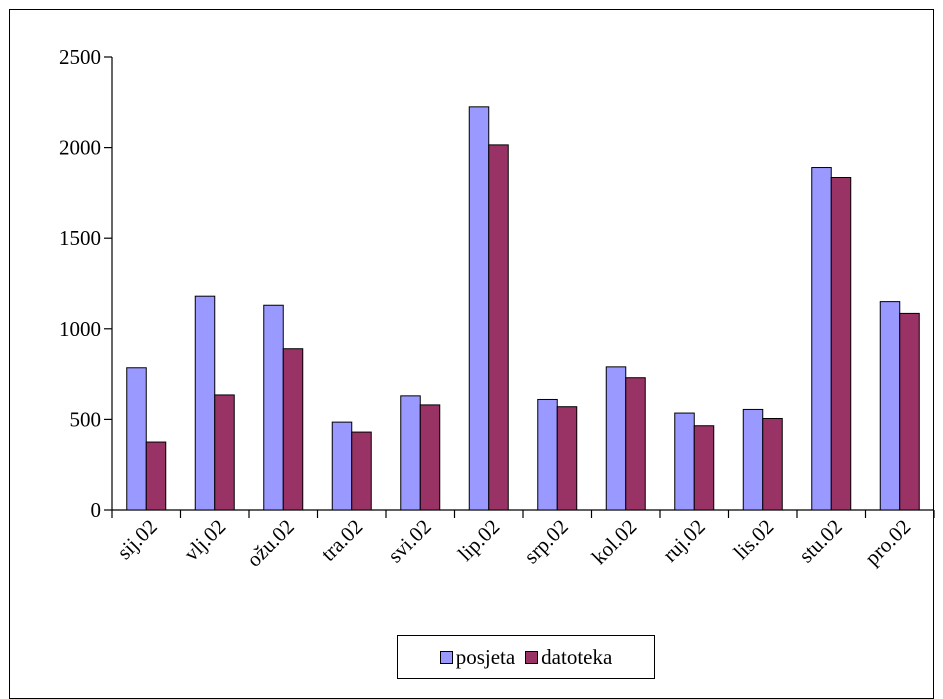 The height and width of the screenshot is (699, 943). Describe the element at coordinates (577, 656) in the screenshot. I see `legend-label-datoteka: datoteka` at that location.